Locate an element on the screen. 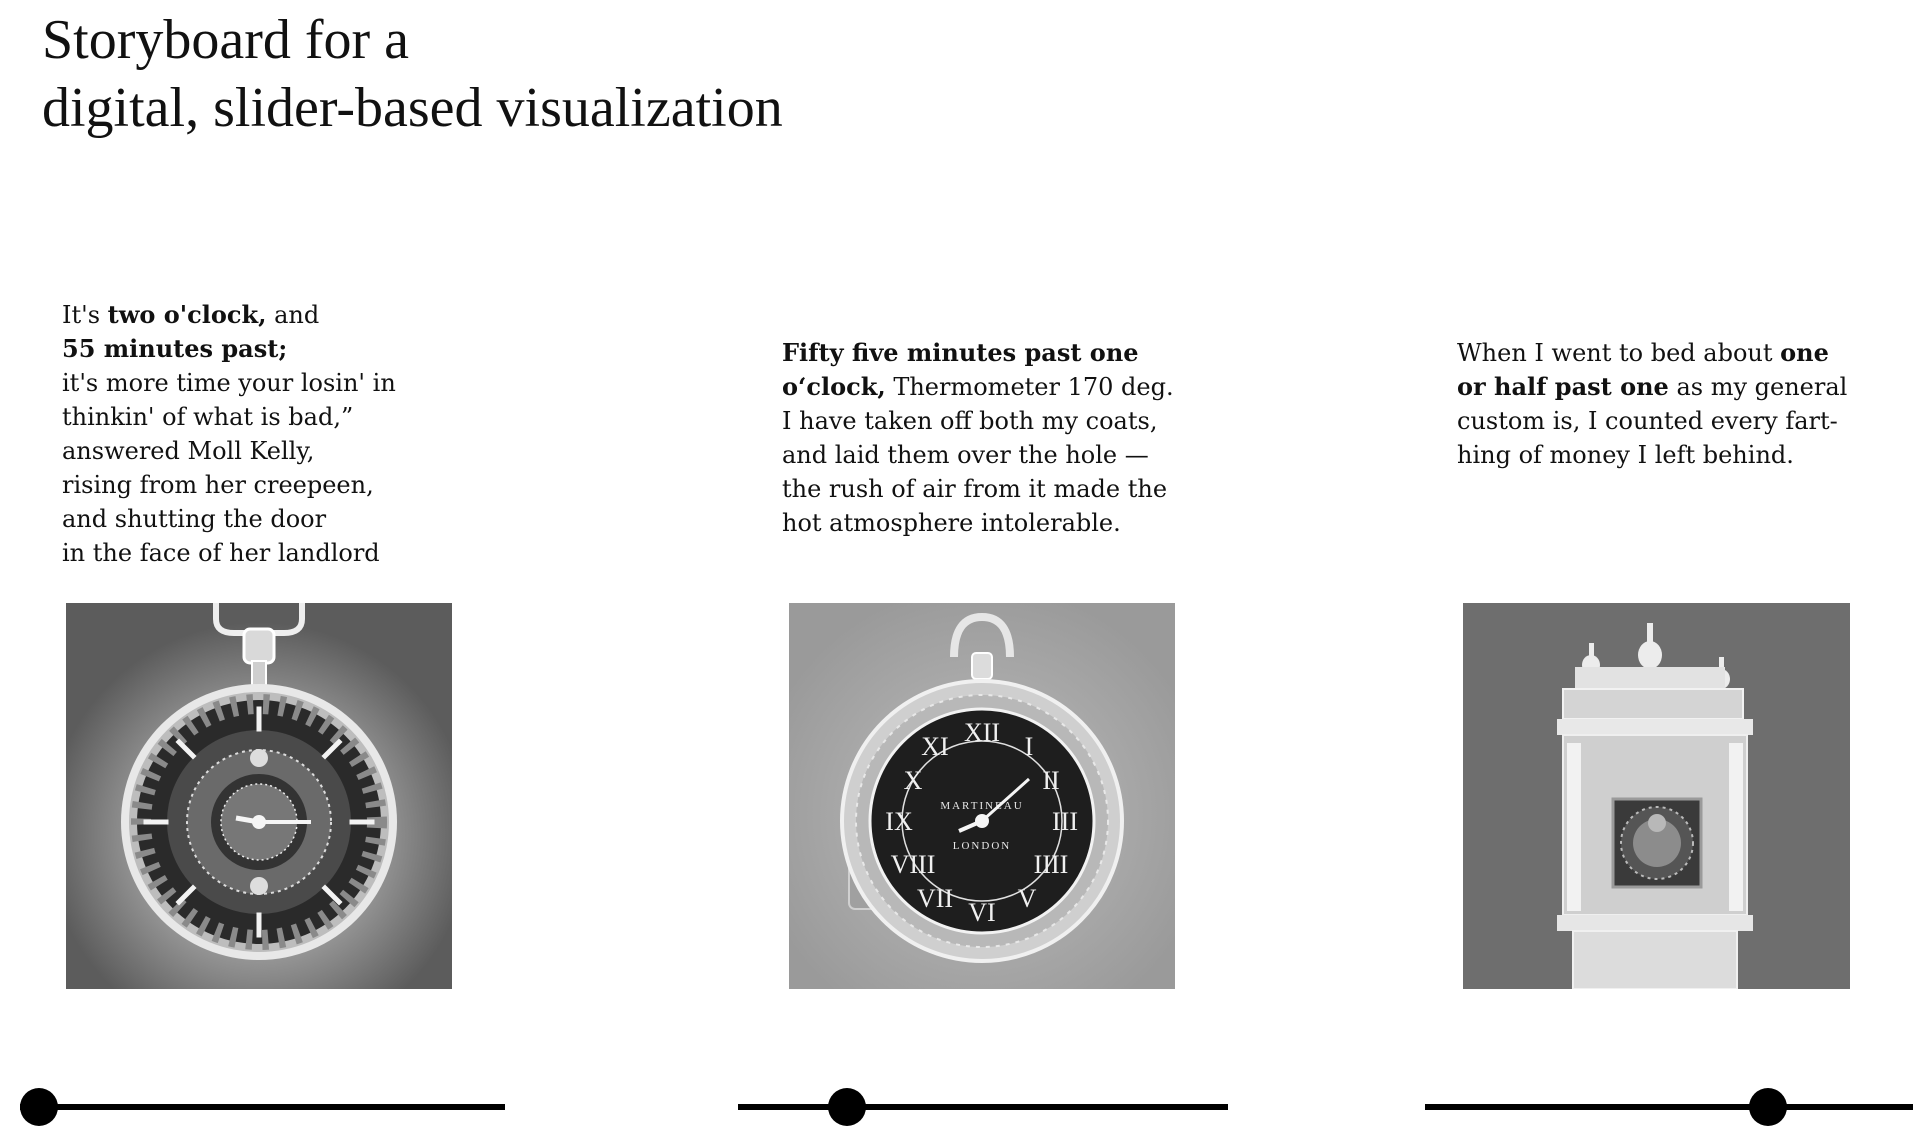 The width and height of the screenshot is (1922, 1128). caption-text: as my general is located at coordinates (1758, 387).